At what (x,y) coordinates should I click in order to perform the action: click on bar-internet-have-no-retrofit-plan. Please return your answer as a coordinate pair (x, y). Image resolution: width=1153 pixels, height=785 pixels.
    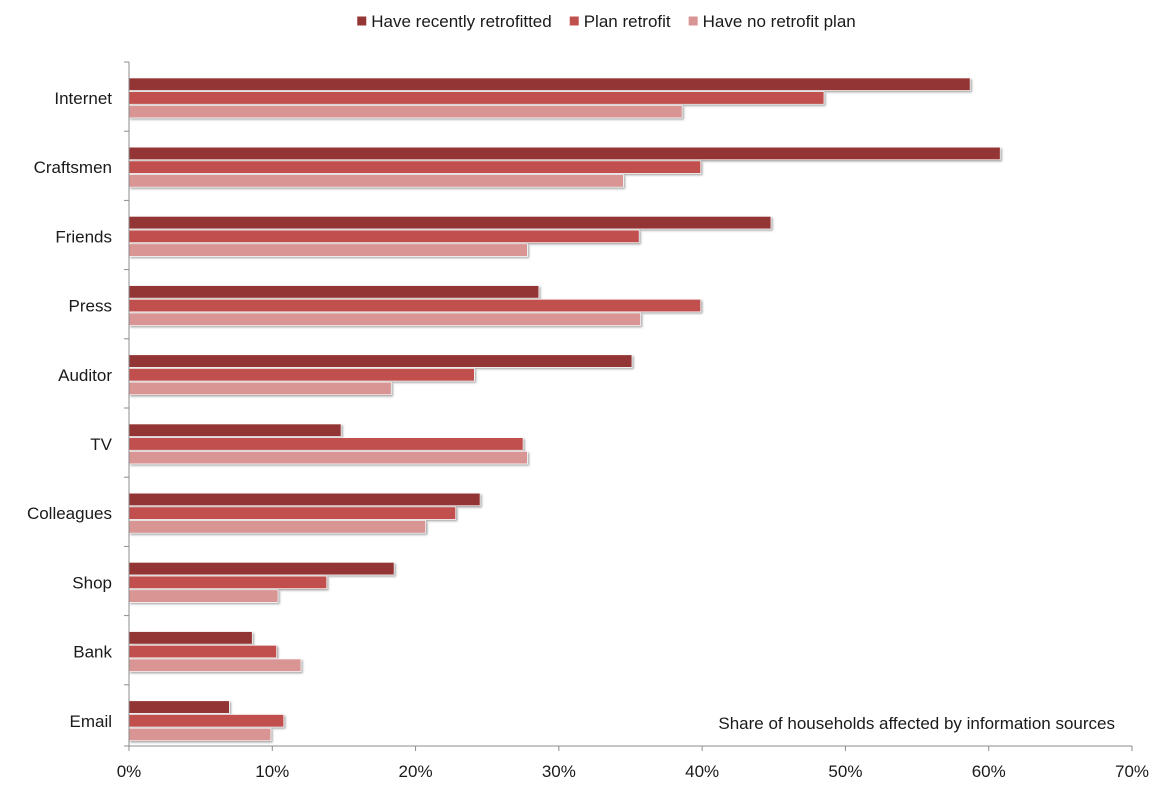
    Looking at the image, I should click on (405, 112).